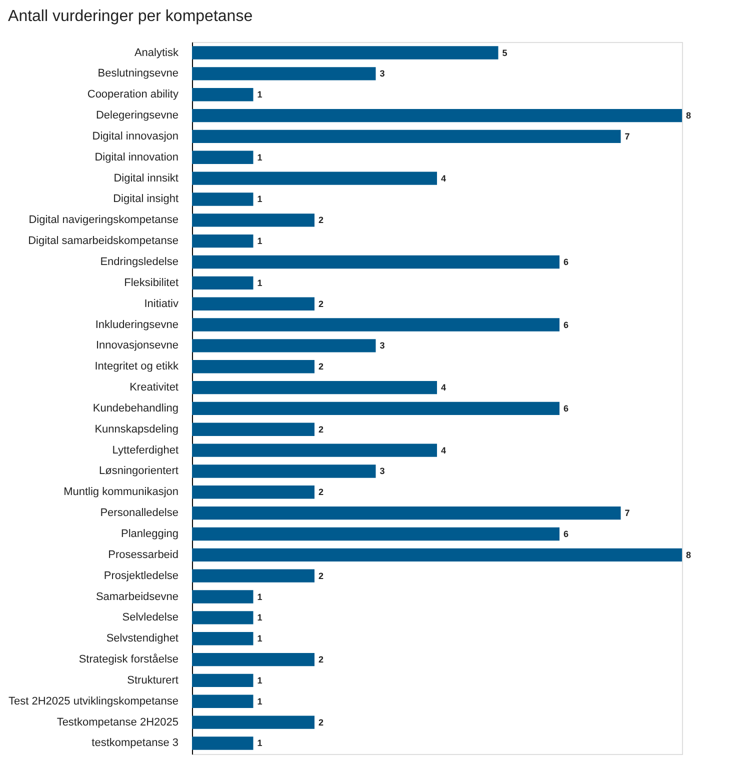  I want to click on y-tick-label: Analytisk, so click(156, 52).